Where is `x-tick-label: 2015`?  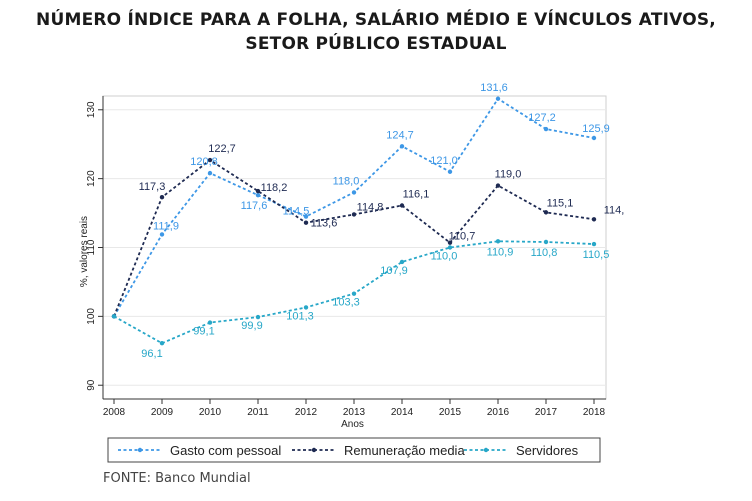 x-tick-label: 2015 is located at coordinates (450, 412).